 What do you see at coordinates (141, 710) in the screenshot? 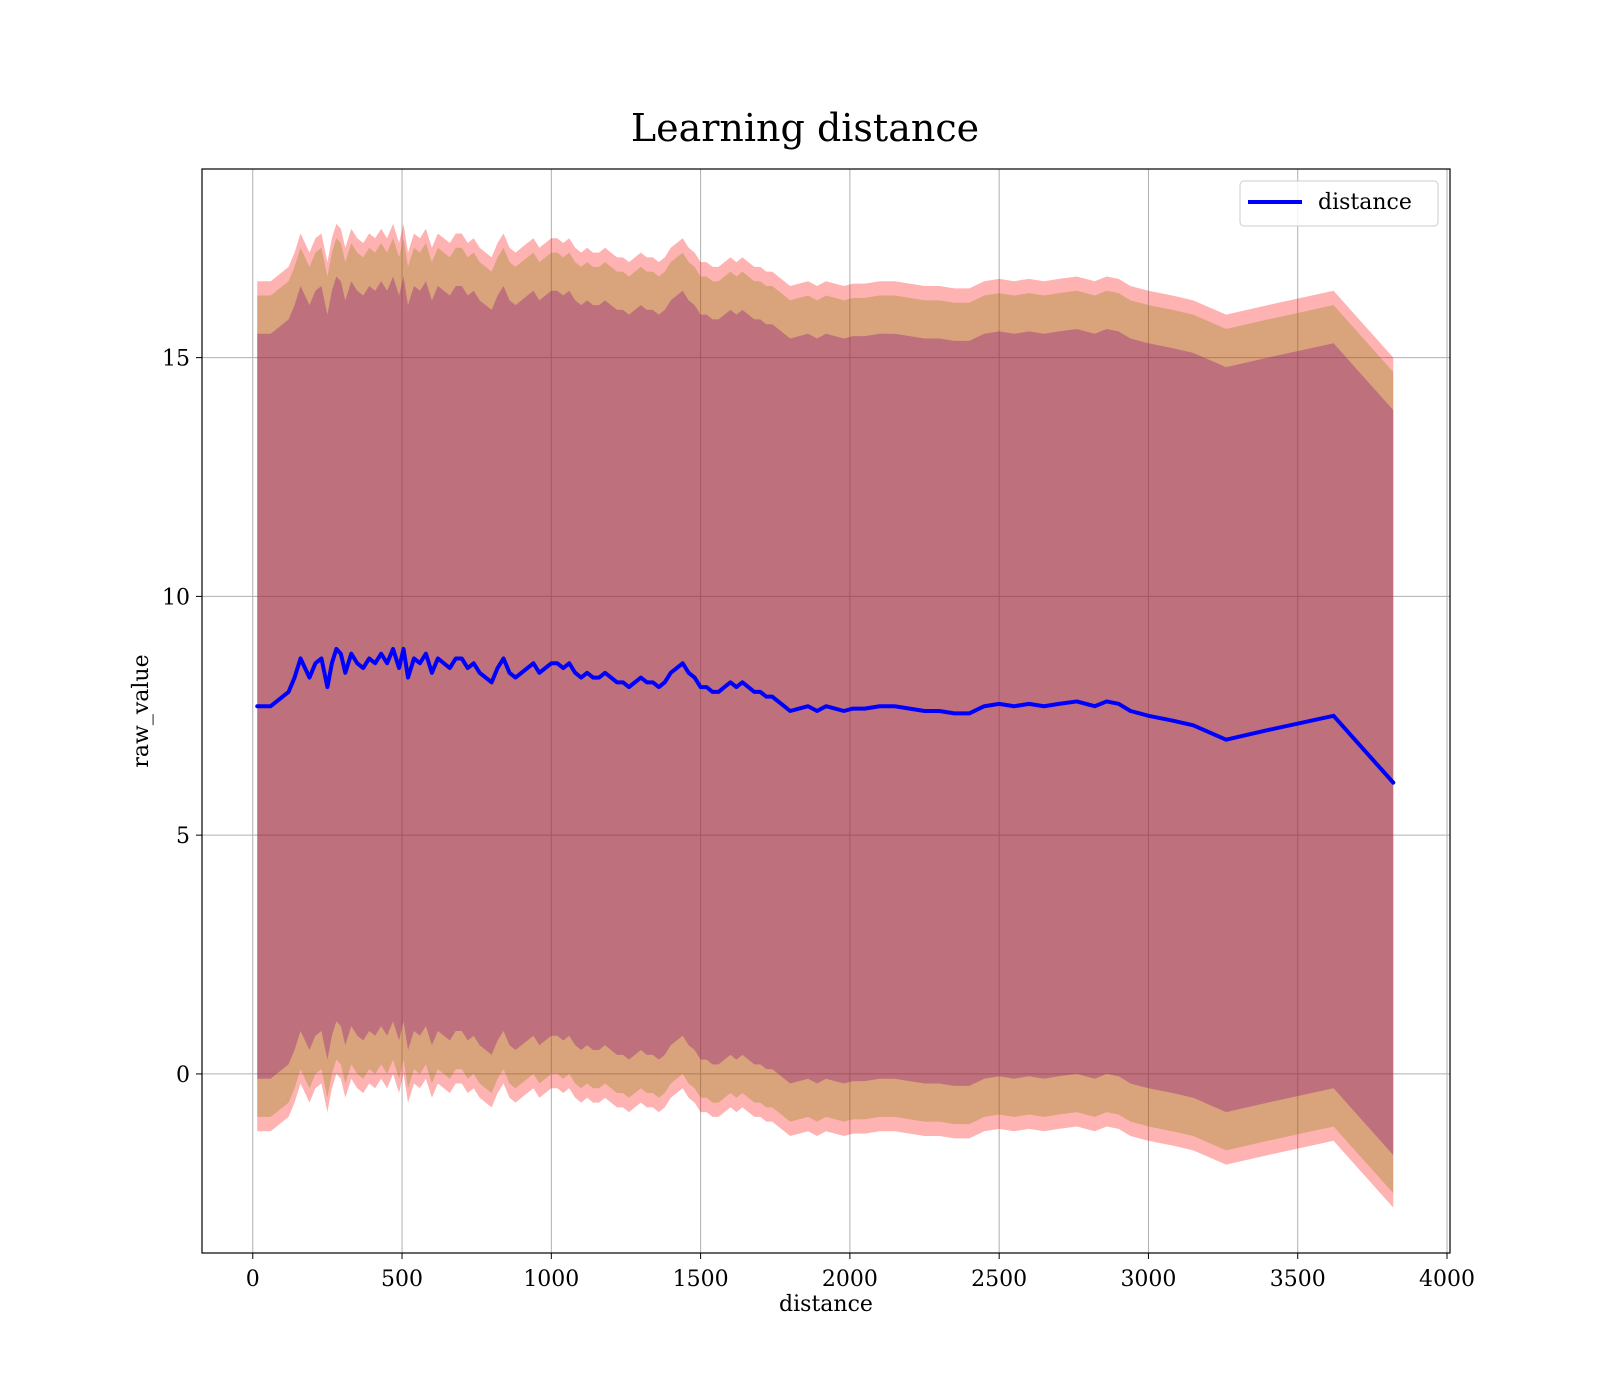
I see `y-axis-label: raw_value` at bounding box center [141, 710].